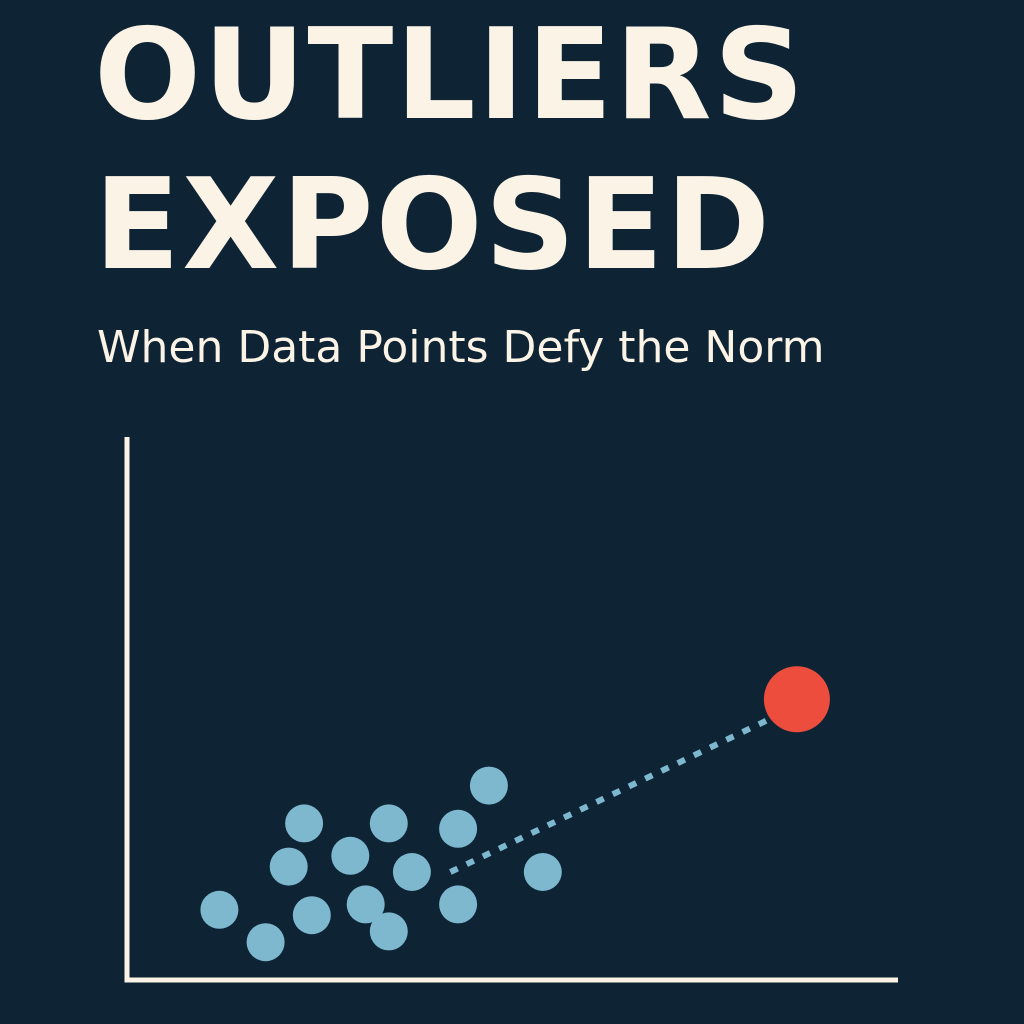 Image resolution: width=1024 pixels, height=1024 pixels. I want to click on connector-layer, so click(608, 796).